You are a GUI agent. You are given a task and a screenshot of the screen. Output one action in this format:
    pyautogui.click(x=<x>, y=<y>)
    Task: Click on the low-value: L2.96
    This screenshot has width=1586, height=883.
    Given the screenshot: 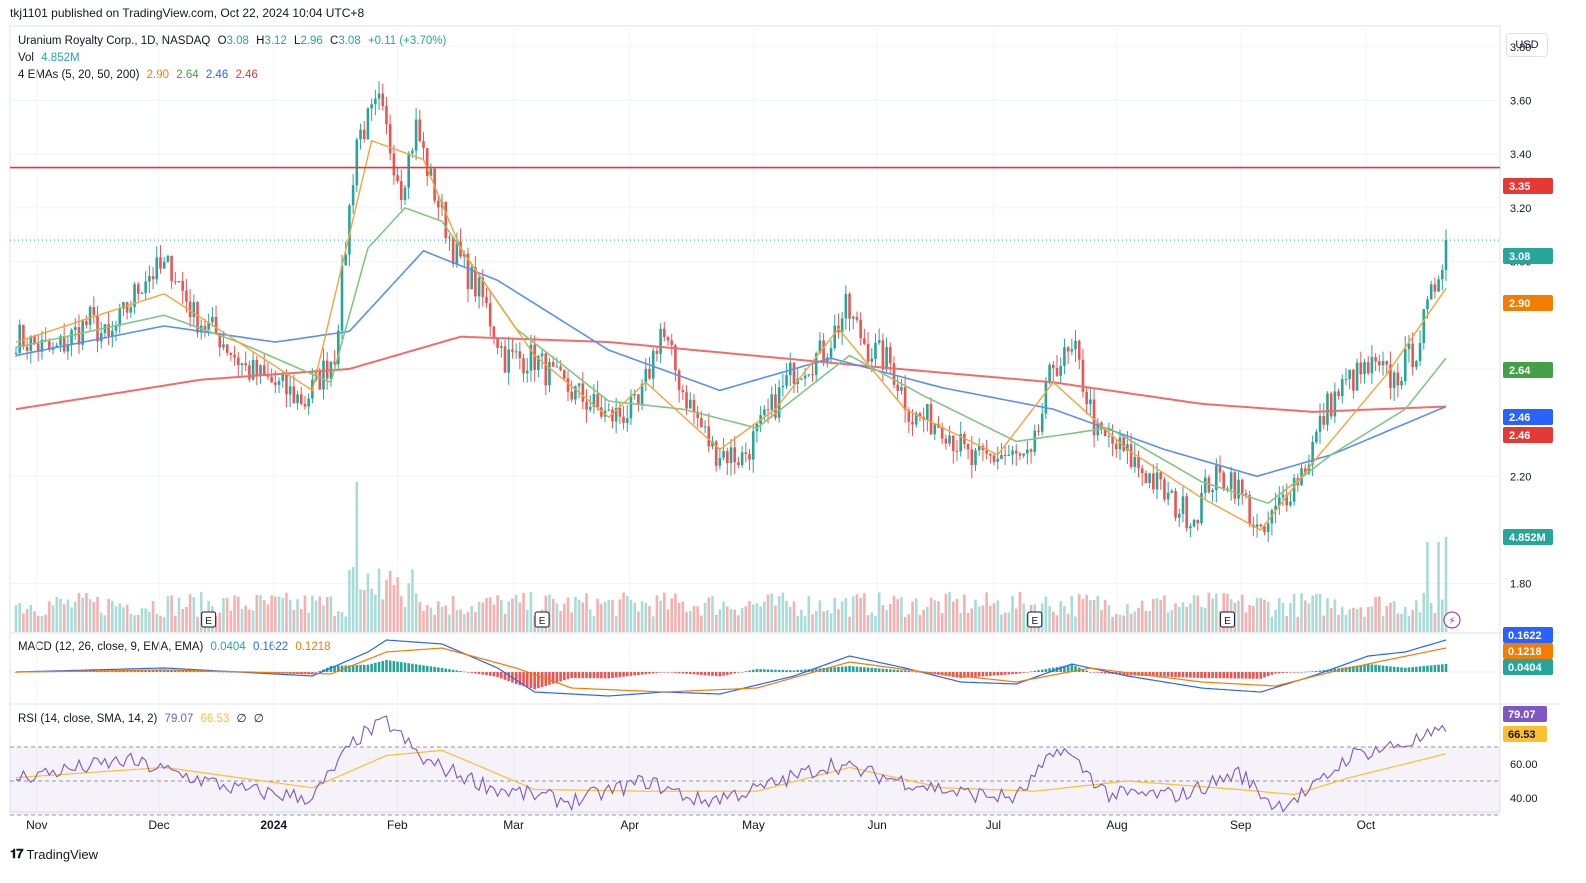 What is the action you would take?
    pyautogui.click(x=308, y=41)
    